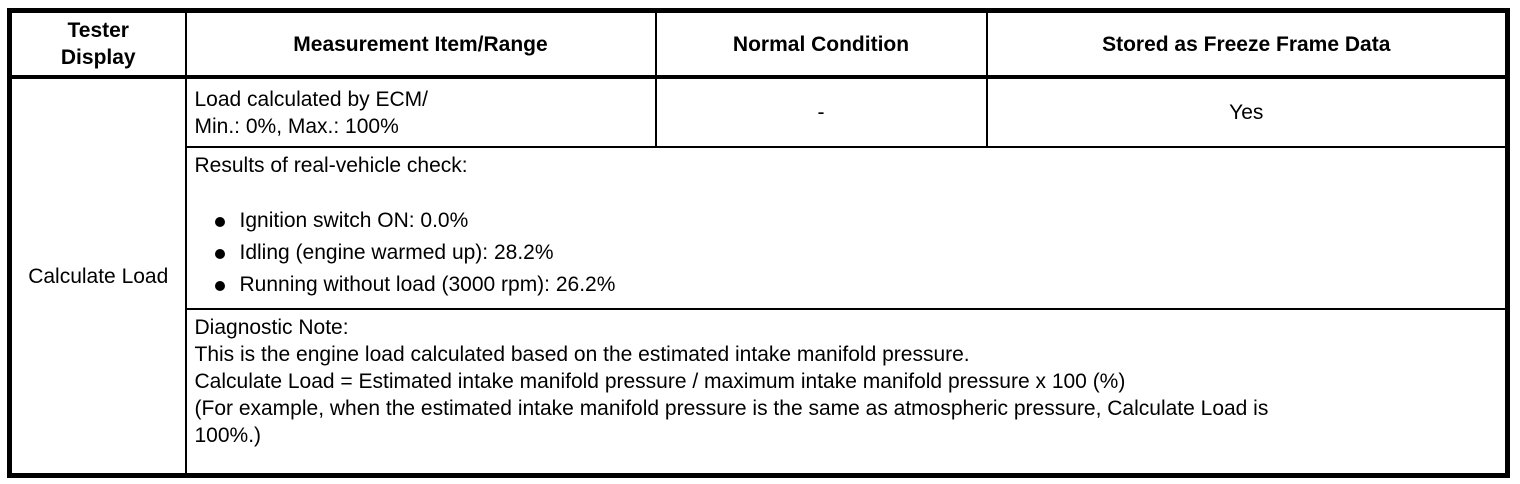  Describe the element at coordinates (856, 285) in the screenshot. I see `list-item: Running without load (3000 rpm): 26.2%` at that location.